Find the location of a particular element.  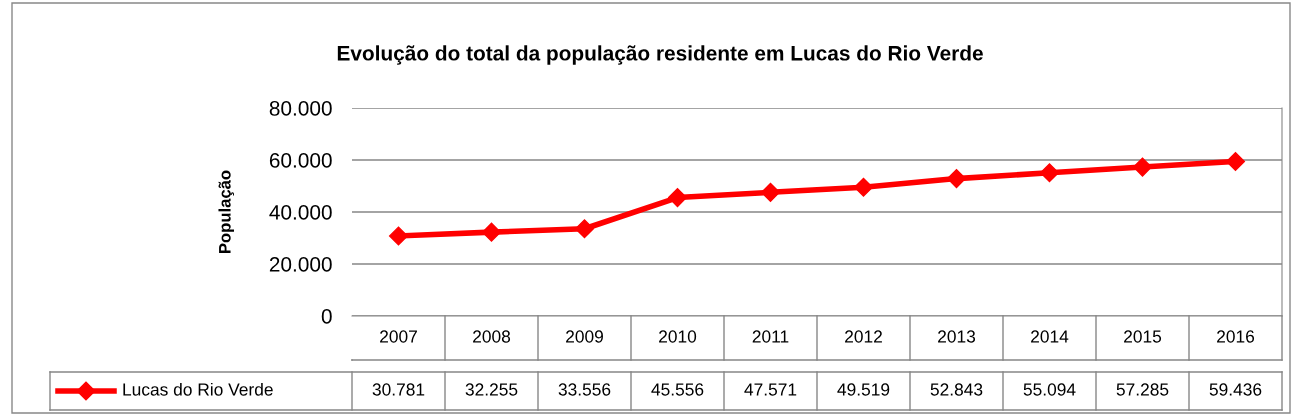

y-tick-label: 20.000 is located at coordinates (300, 264).